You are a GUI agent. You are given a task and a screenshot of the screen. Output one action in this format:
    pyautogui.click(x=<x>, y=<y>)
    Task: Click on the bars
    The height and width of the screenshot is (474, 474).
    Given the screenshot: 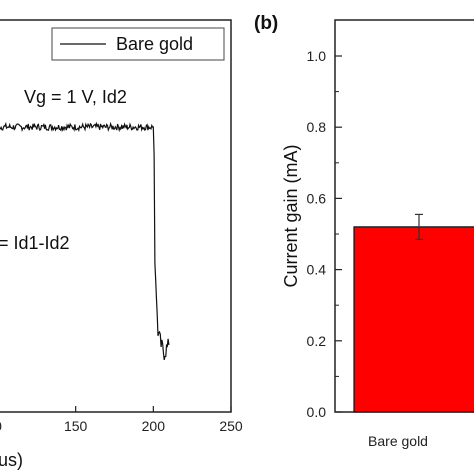 What is the action you would take?
    pyautogui.click(x=413, y=313)
    